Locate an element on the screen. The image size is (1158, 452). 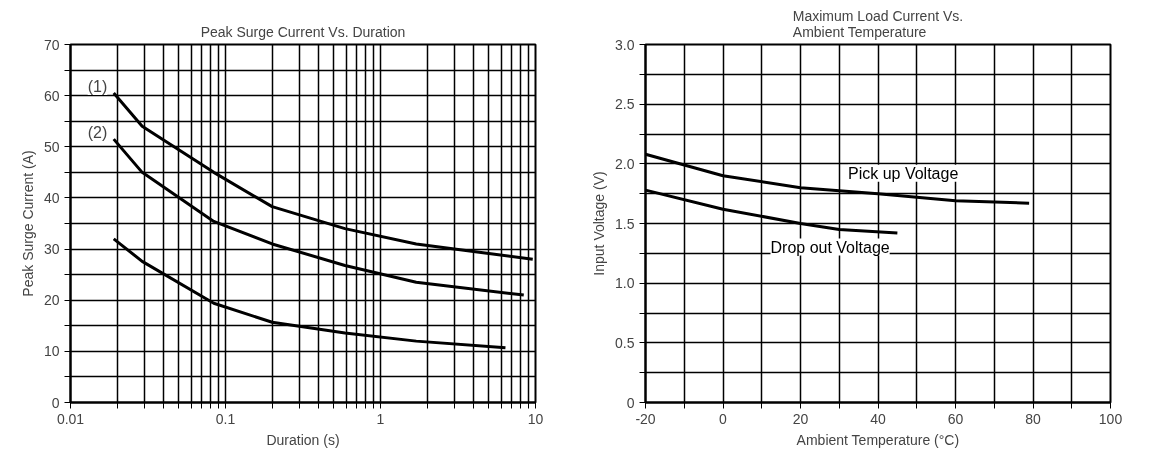
y-tick-label: 0.5 is located at coordinates (625, 342).